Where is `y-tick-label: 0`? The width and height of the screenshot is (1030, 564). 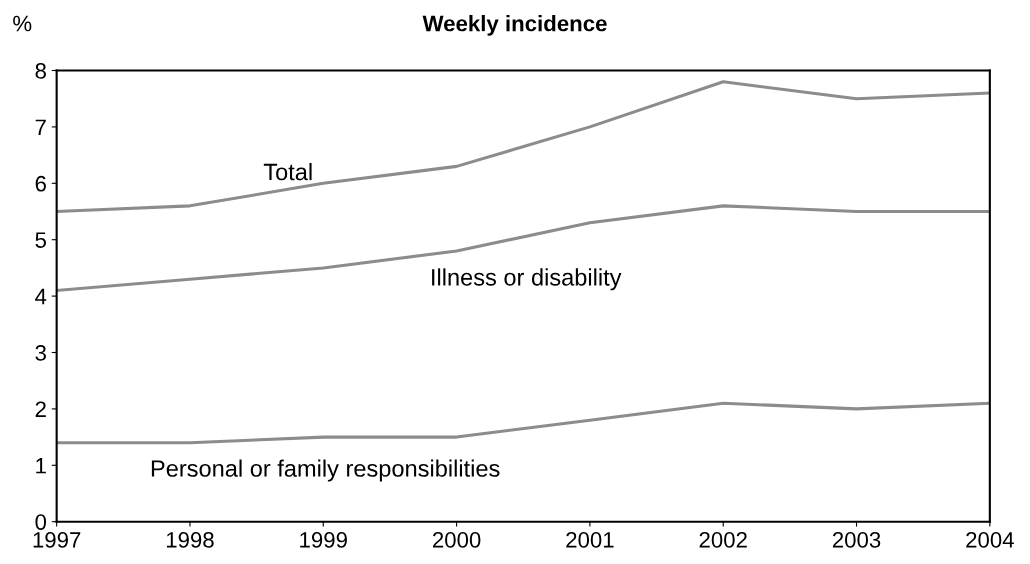 y-tick-label: 0 is located at coordinates (41, 522).